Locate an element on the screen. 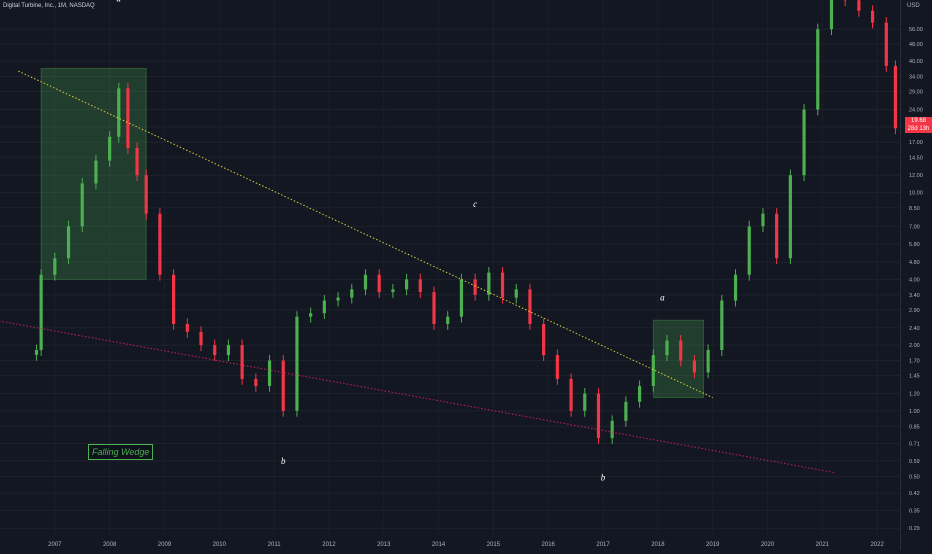 The image size is (932, 554). y-tick-label: 2.40 is located at coordinates (914, 329).